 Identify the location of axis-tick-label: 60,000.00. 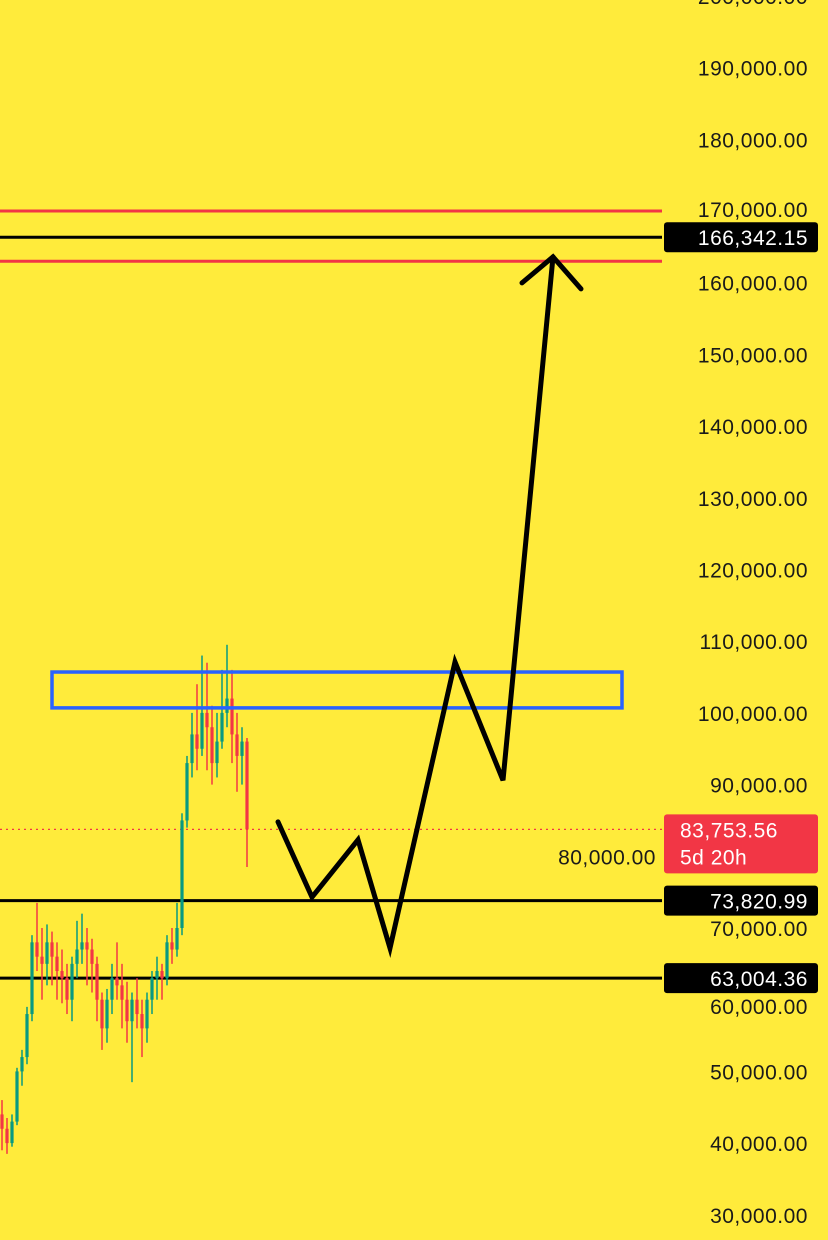
(759, 1007).